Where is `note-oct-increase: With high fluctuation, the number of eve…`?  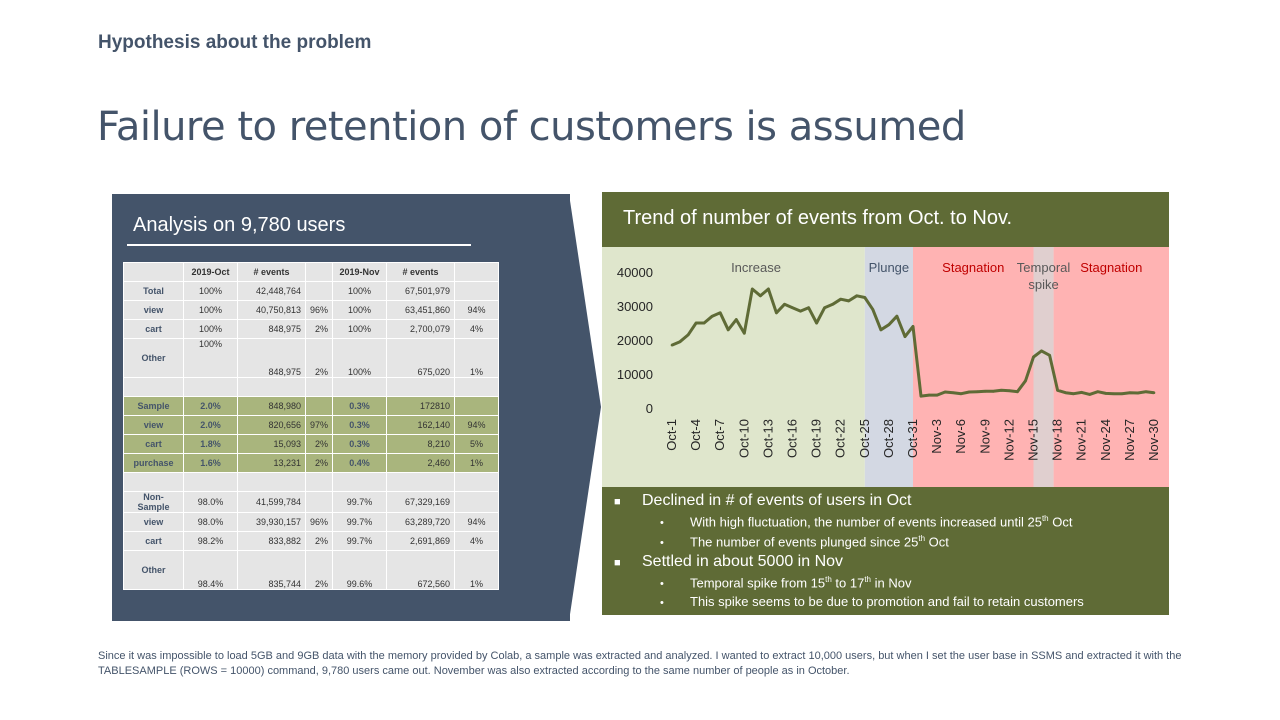 note-oct-increase: With high fluctuation, the number of eve… is located at coordinates (881, 522).